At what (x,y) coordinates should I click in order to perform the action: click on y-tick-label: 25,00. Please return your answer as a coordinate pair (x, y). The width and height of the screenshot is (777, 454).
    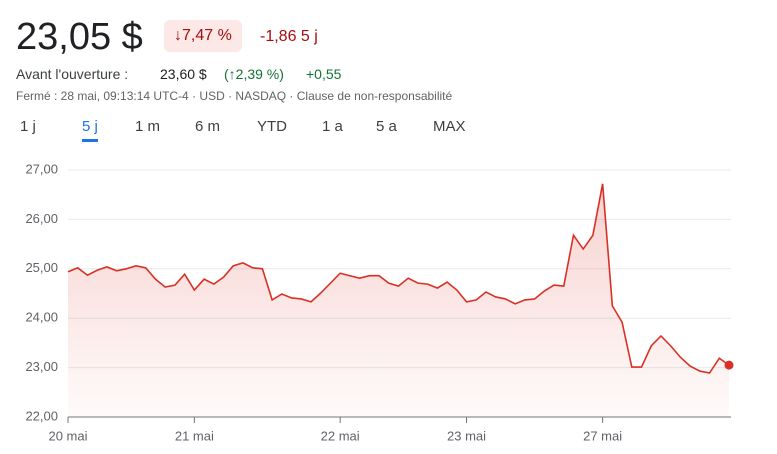
    Looking at the image, I should click on (41, 267).